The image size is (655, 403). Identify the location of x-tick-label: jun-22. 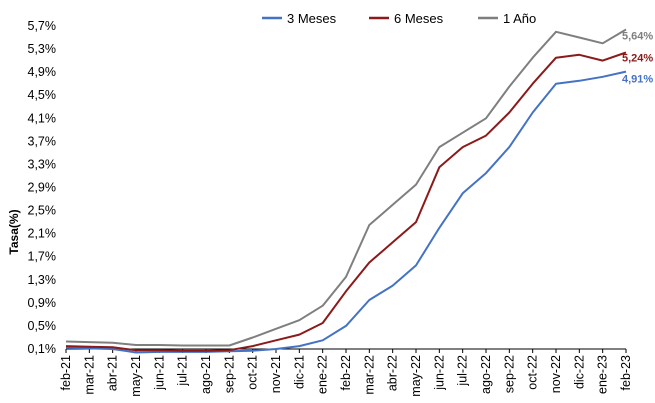
(439, 373).